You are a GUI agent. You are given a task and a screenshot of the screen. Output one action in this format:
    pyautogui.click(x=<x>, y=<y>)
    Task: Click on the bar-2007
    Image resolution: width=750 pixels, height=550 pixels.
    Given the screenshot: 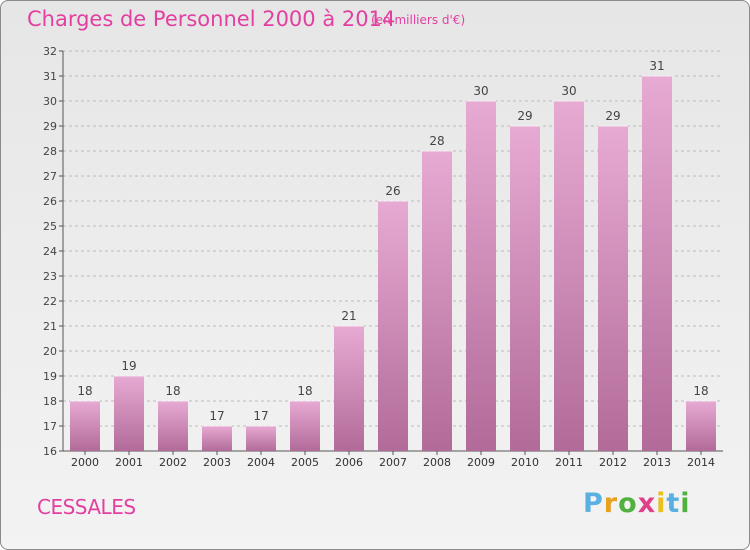 What is the action you would take?
    pyautogui.click(x=393, y=326)
    